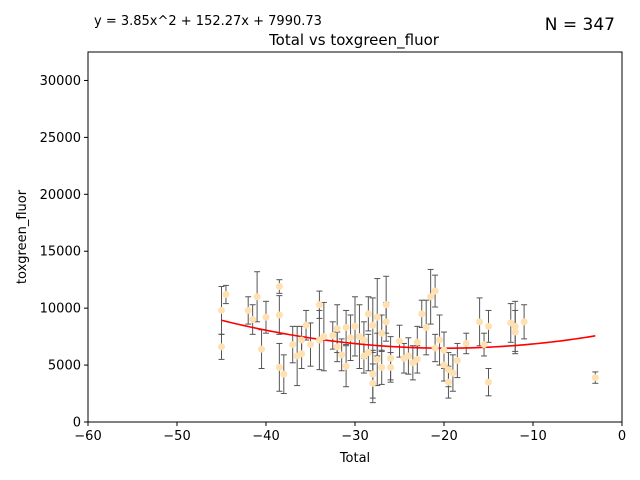 Image resolution: width=640 pixels, height=480 pixels. What do you see at coordinates (176, 436) in the screenshot?
I see `x-tick-label: −50` at bounding box center [176, 436].